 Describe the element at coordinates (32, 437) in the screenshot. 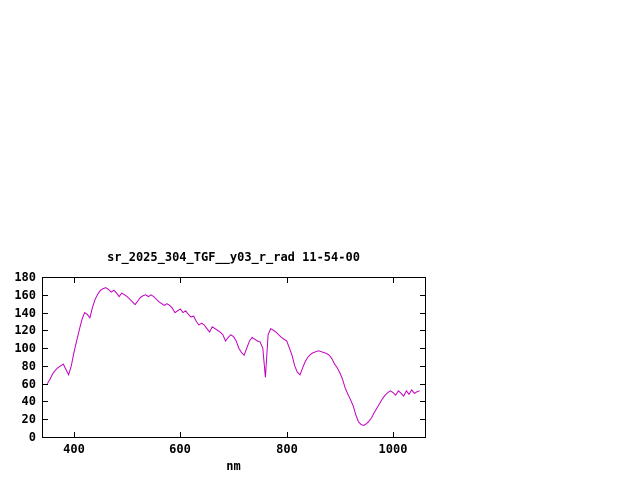

I see `y-tick-label: 0` at that location.